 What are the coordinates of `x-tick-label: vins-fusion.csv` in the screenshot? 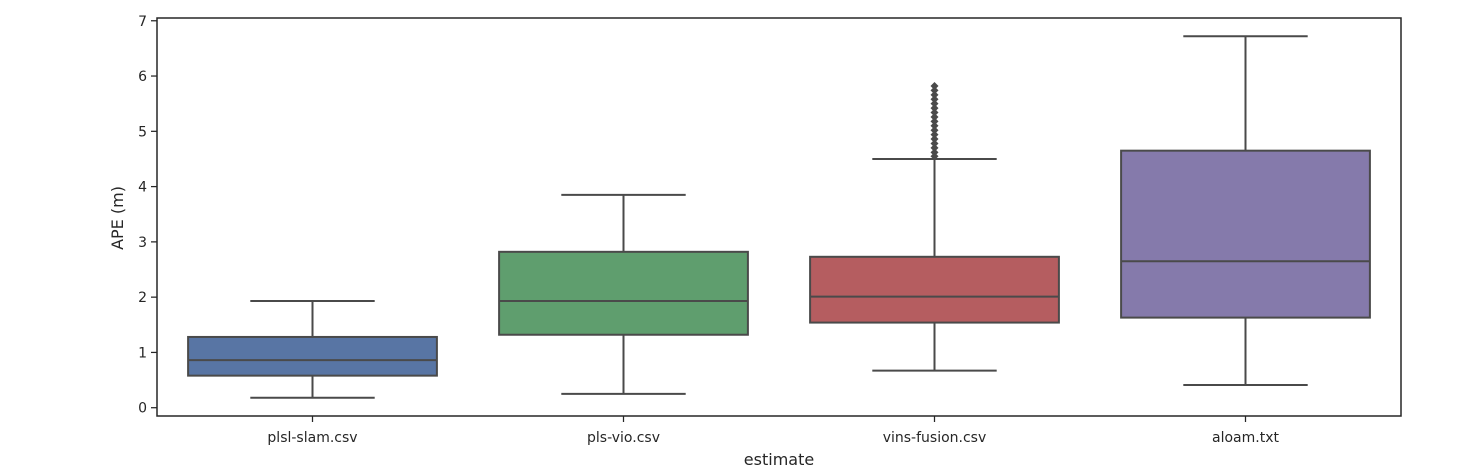 It's located at (935, 438).